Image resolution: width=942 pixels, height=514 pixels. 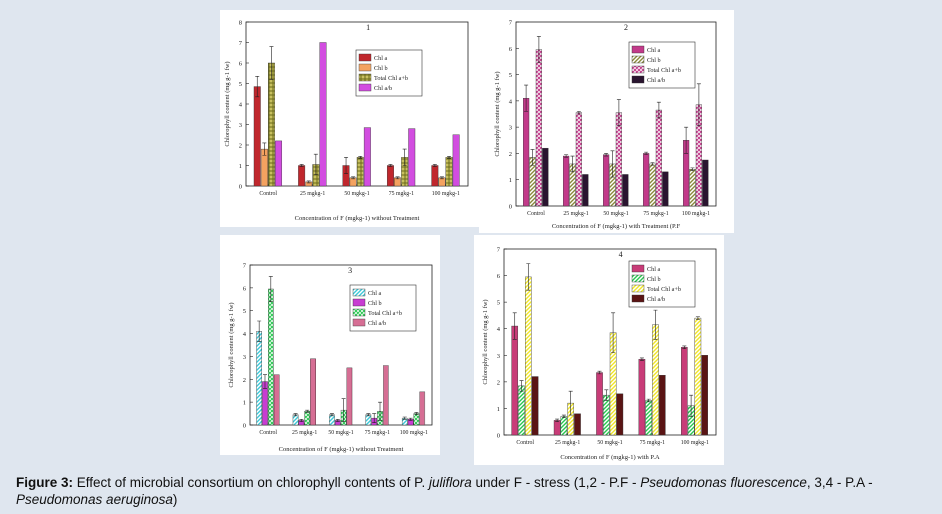 I want to click on caption-pa: Pseudomonas aeruginosa, so click(x=94, y=499).